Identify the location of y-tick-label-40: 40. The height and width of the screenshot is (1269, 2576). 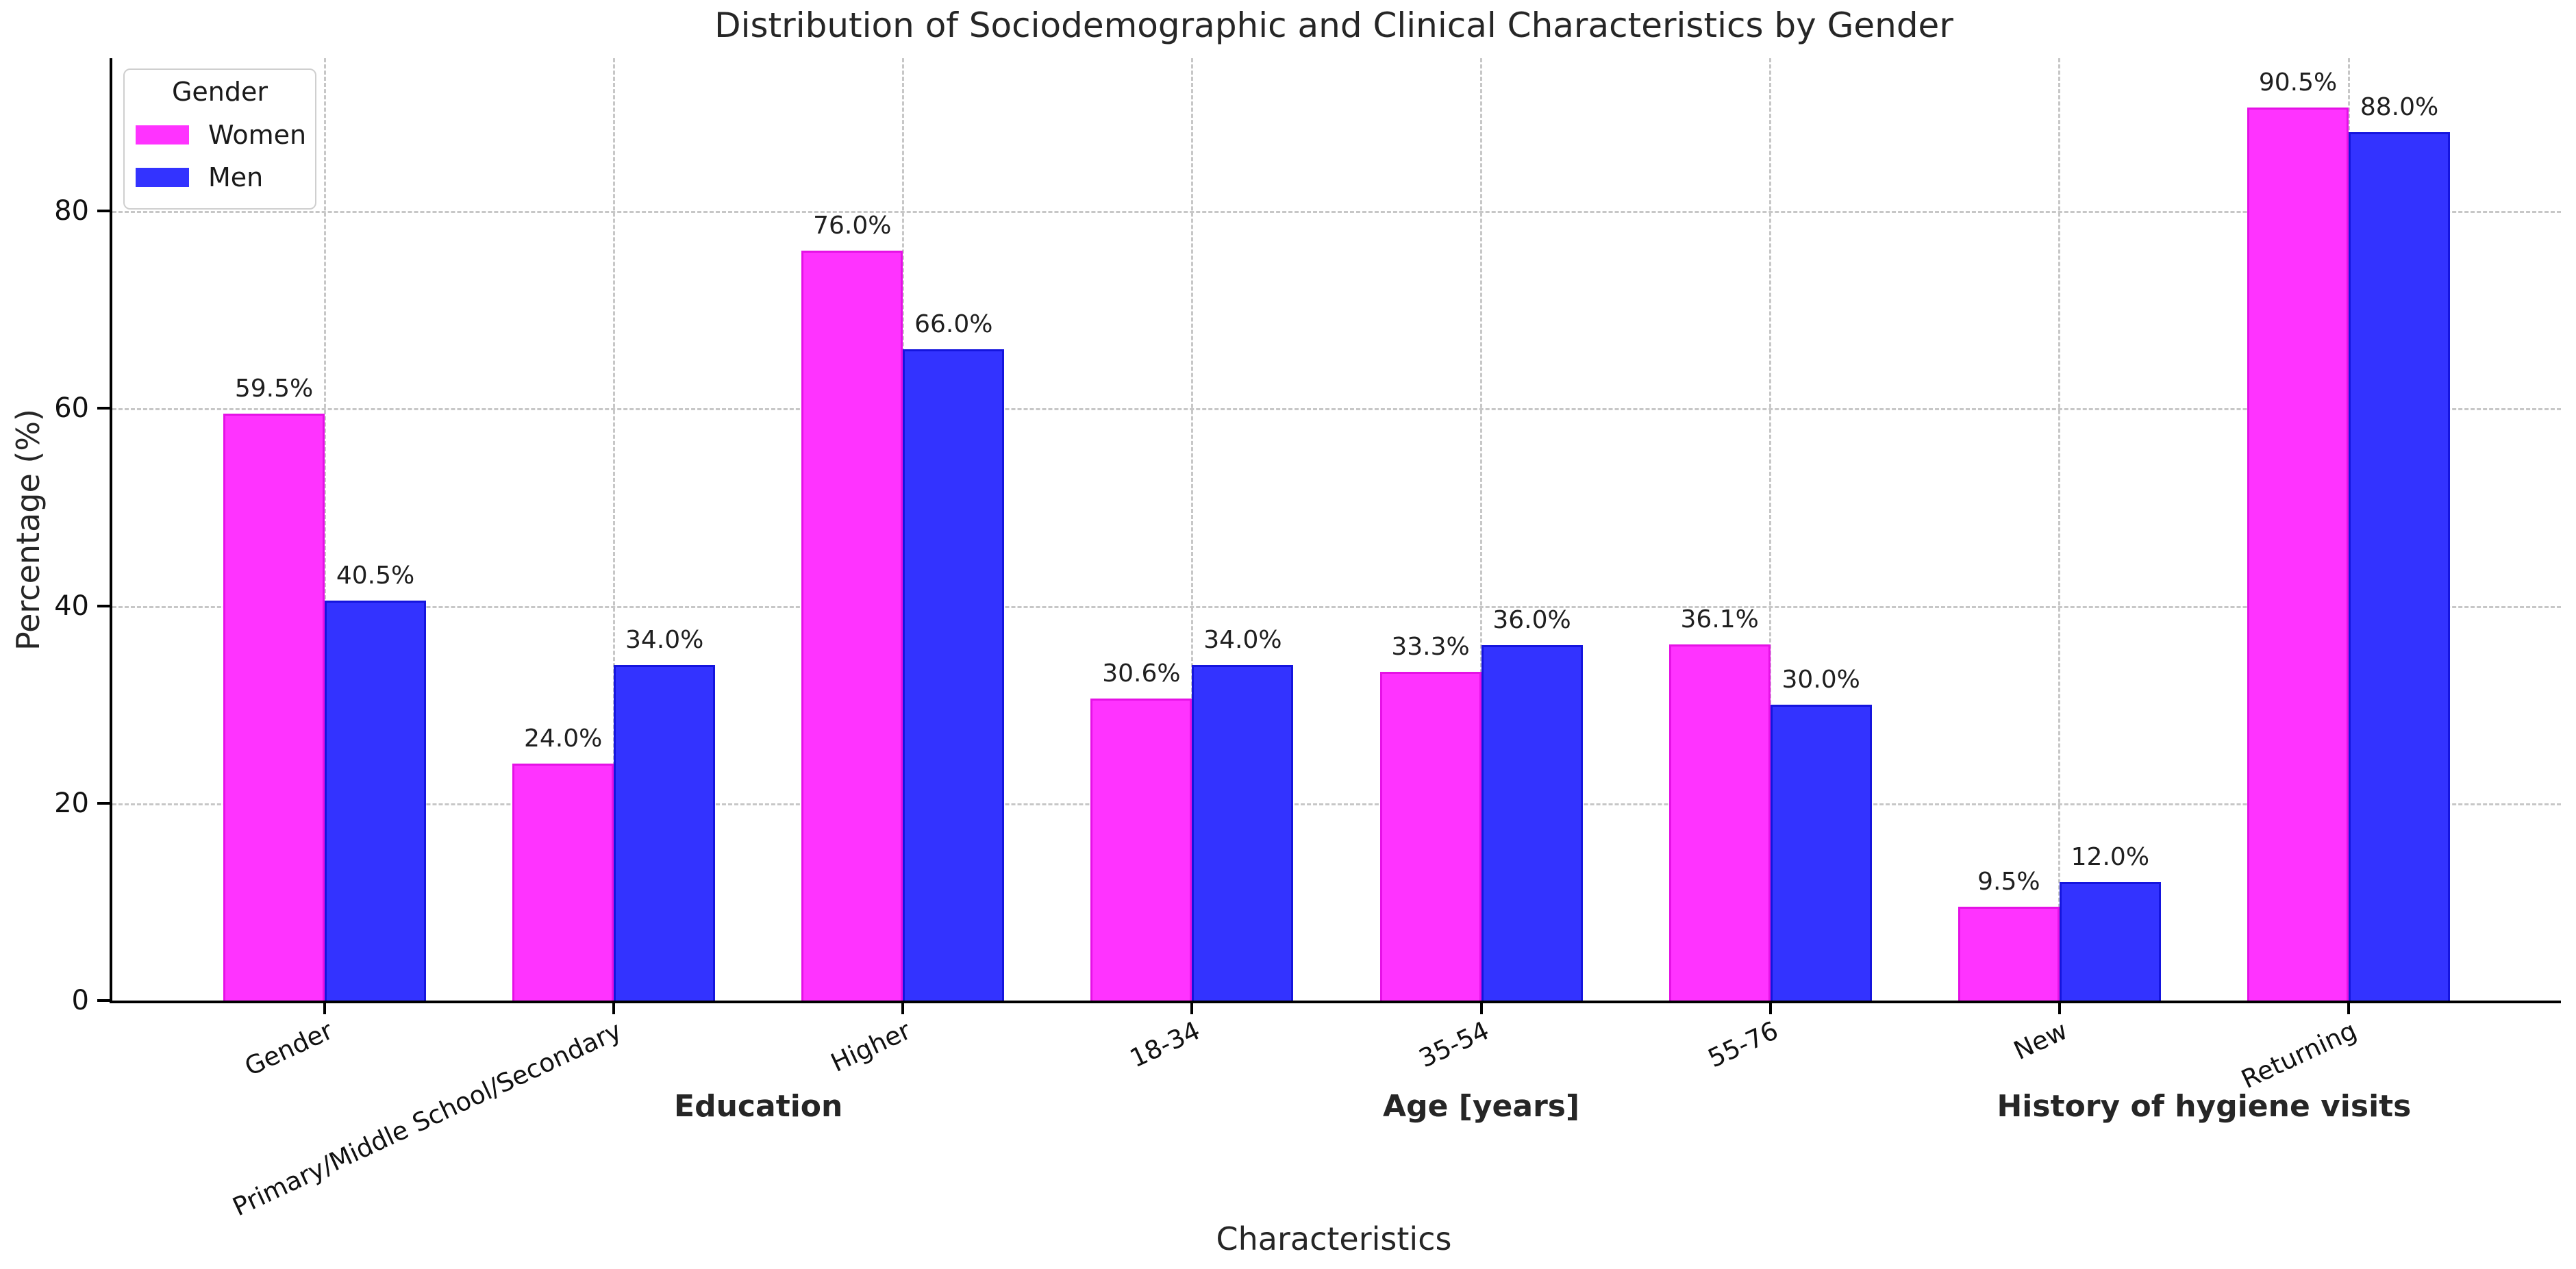
(71, 606).